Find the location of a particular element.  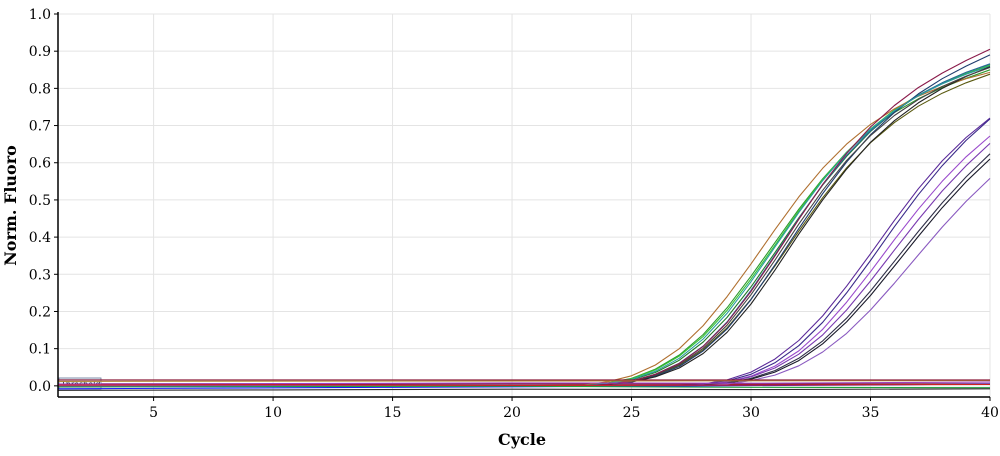

y-tick-label: 0.0 is located at coordinates (40, 387).